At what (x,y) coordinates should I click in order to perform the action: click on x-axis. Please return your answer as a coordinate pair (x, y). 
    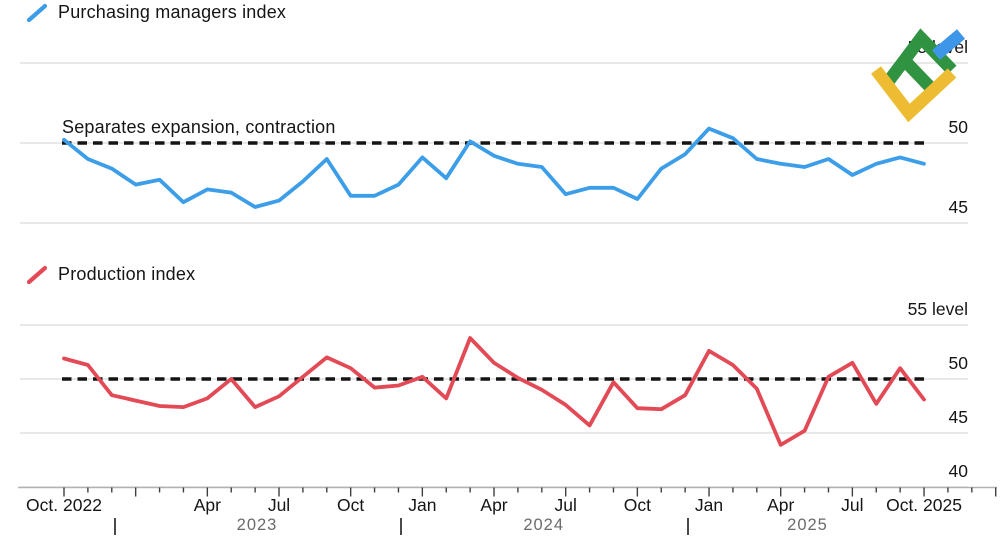
    Looking at the image, I should click on (507, 491).